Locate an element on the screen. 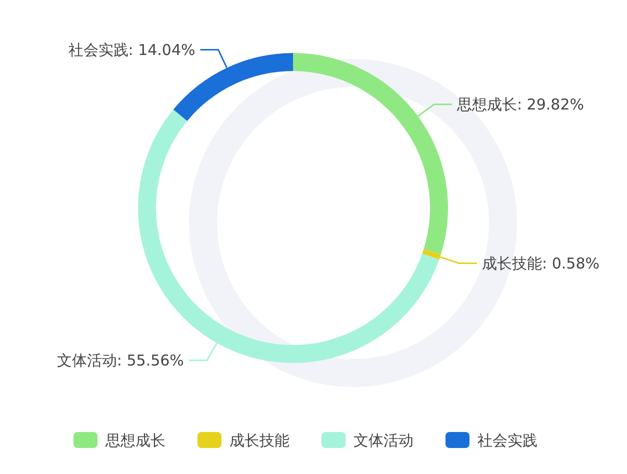 Image resolution: width=627 pixels, height=474 pixels. data-label: 文体活动: 55.56% is located at coordinates (120, 361).